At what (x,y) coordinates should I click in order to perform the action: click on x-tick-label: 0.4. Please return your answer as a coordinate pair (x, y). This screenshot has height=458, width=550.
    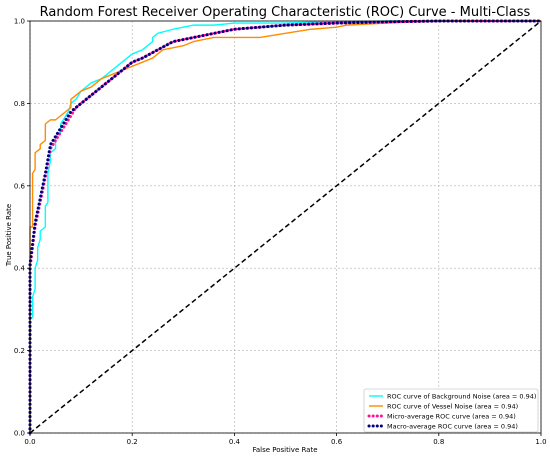
    Looking at the image, I should click on (235, 442).